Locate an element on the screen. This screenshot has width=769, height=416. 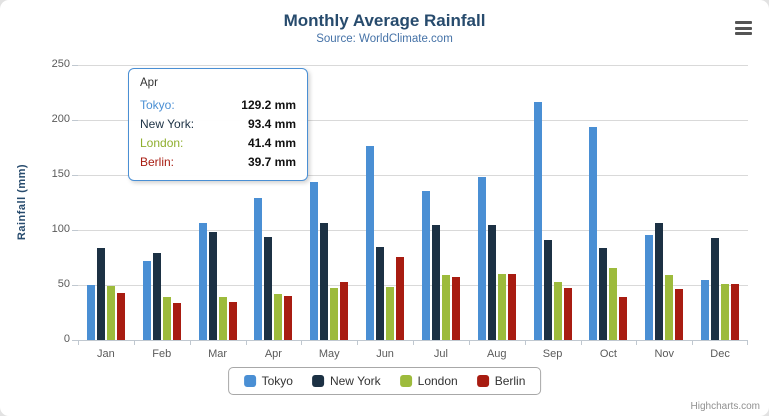
column-berlin-oct is located at coordinates (623, 318).